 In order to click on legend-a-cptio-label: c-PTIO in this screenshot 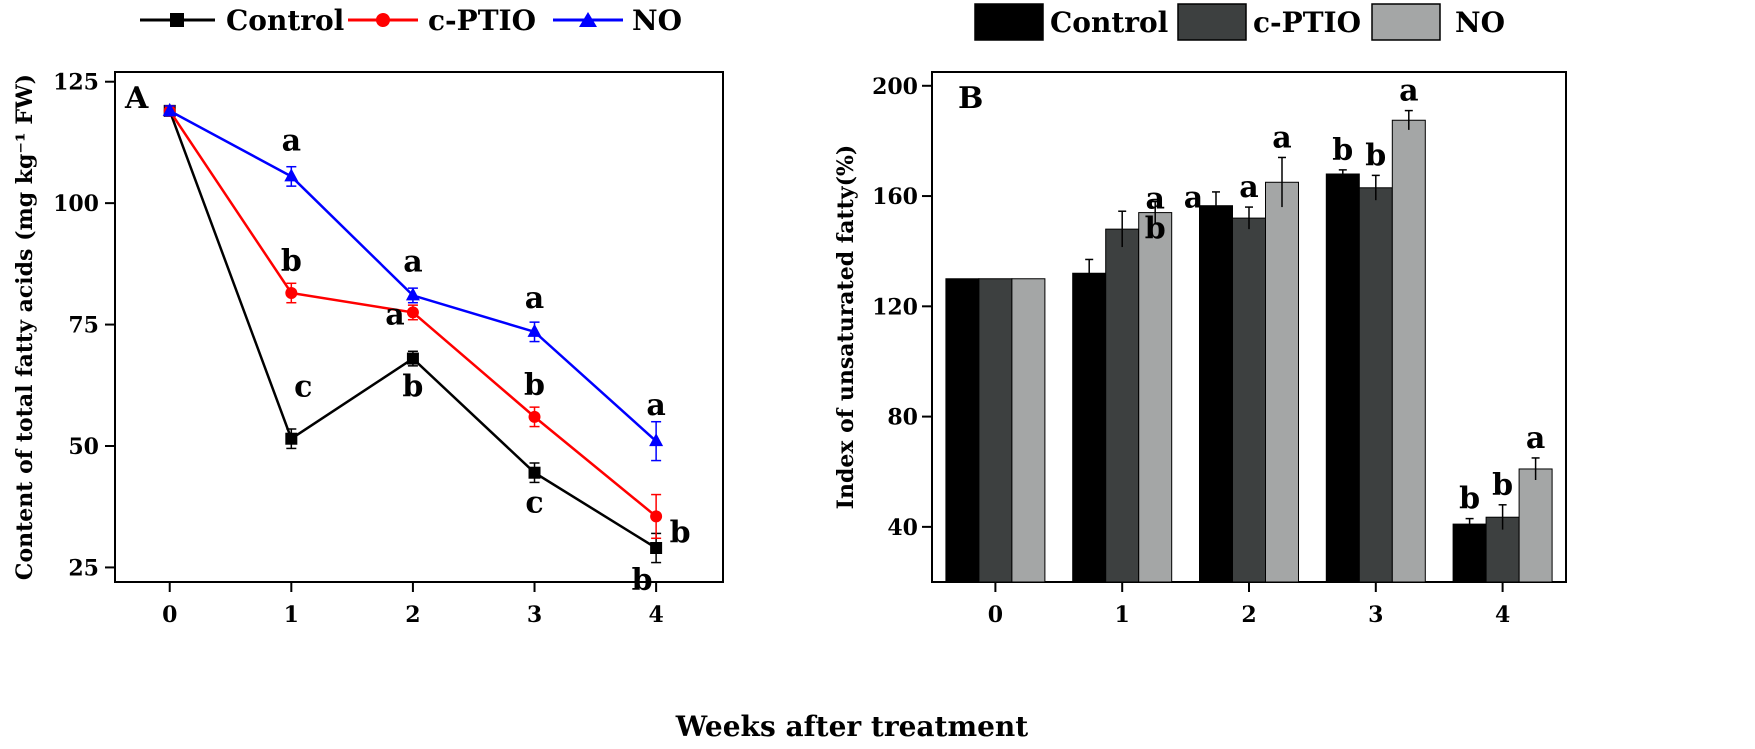, I will do `click(482, 20)`.